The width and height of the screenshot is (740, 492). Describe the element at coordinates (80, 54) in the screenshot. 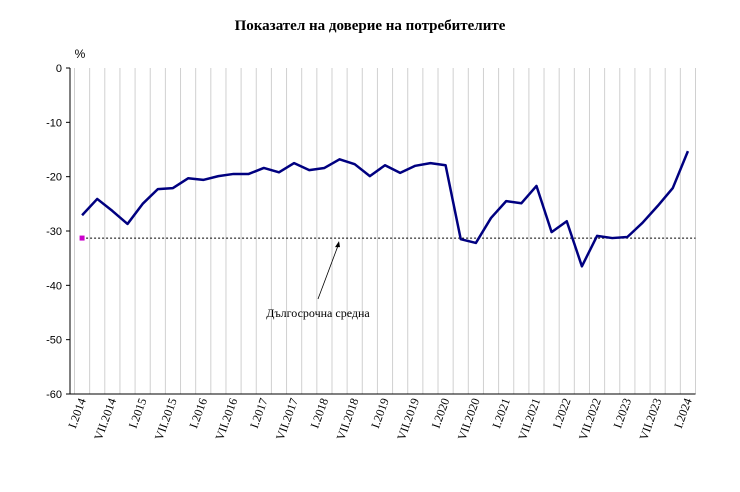

I see `y-axis-label: %` at that location.